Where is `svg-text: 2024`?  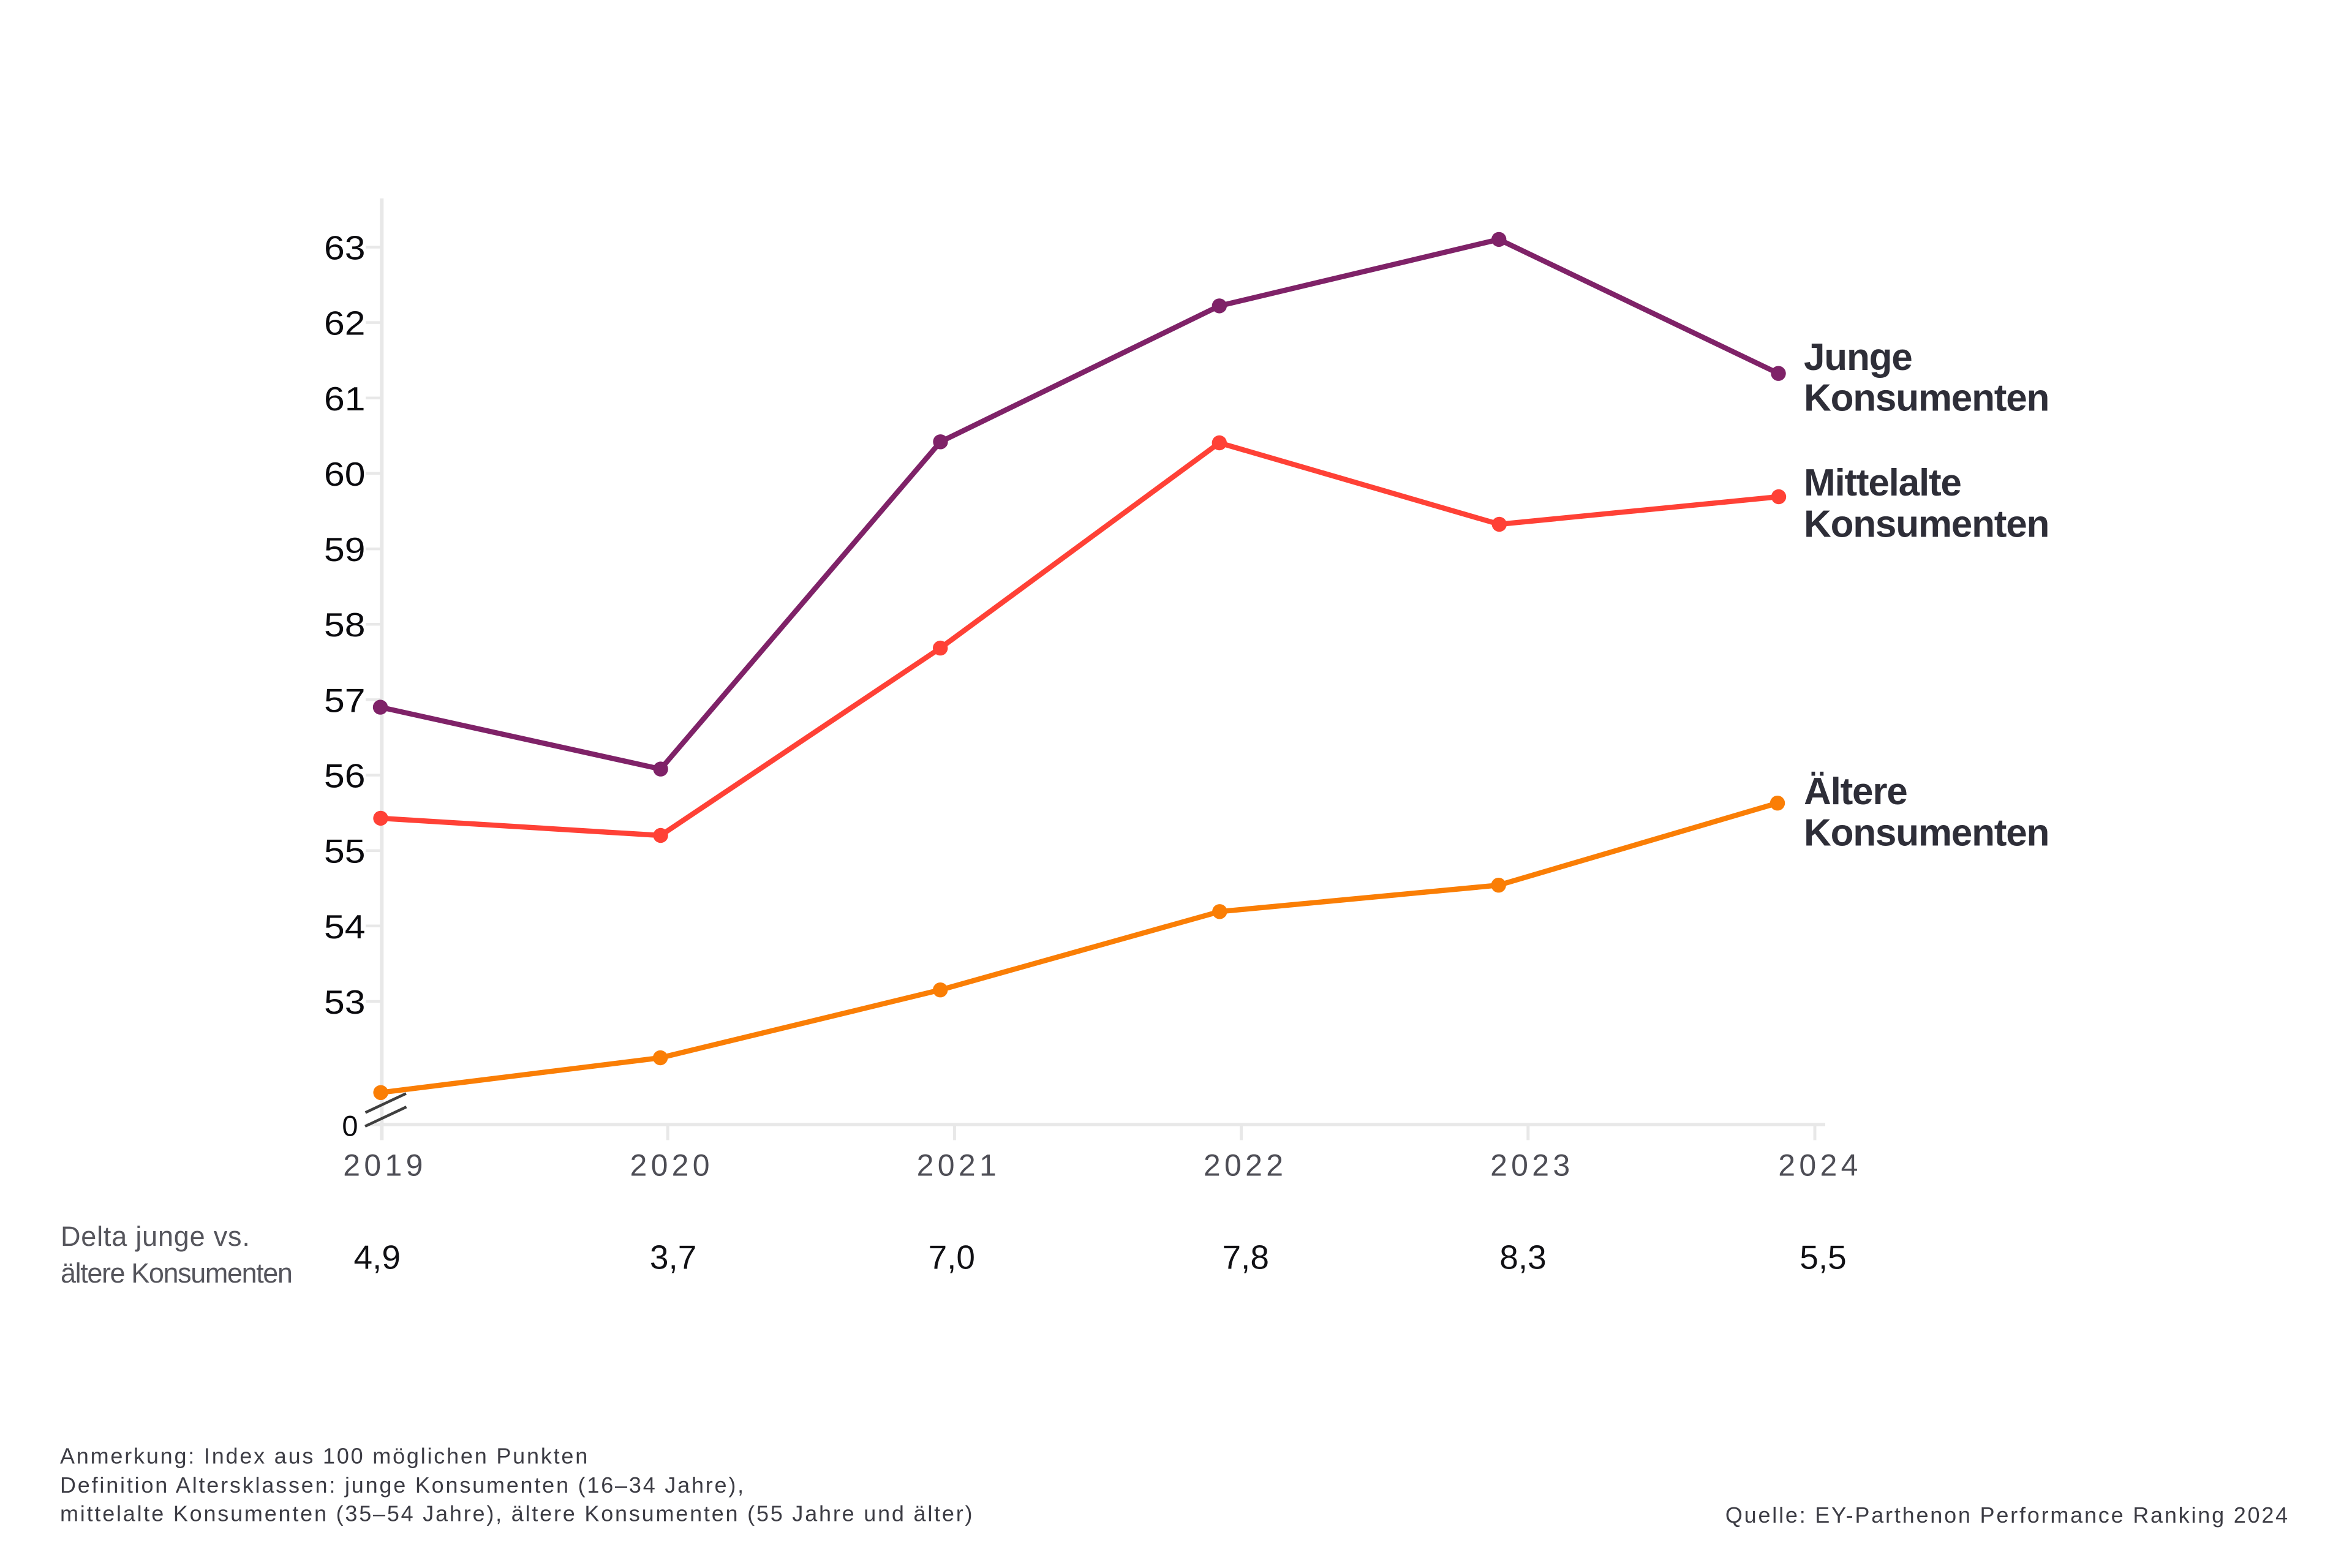 svg-text: 2024 is located at coordinates (1819, 1165).